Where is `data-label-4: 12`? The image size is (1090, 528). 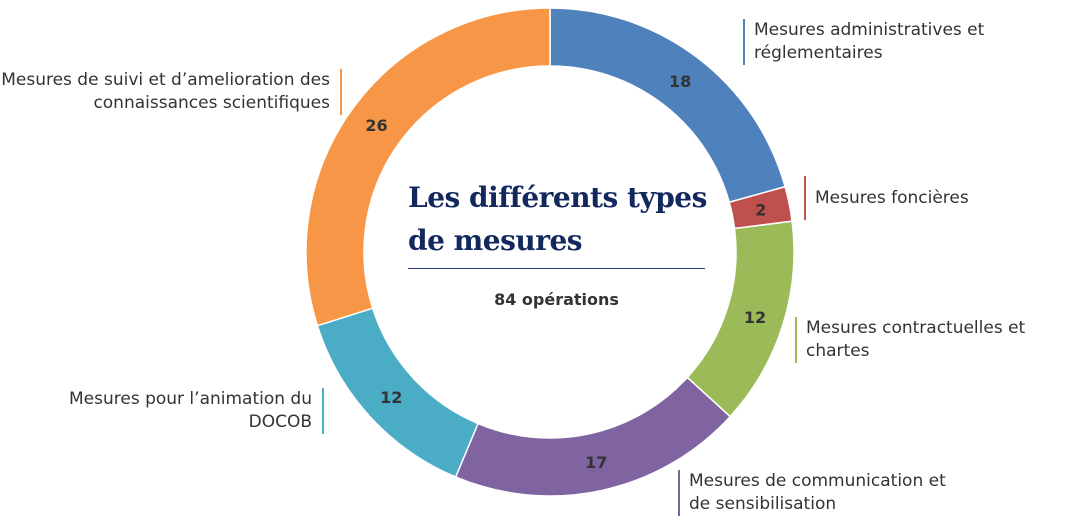
data-label-4: 12 is located at coordinates (391, 397).